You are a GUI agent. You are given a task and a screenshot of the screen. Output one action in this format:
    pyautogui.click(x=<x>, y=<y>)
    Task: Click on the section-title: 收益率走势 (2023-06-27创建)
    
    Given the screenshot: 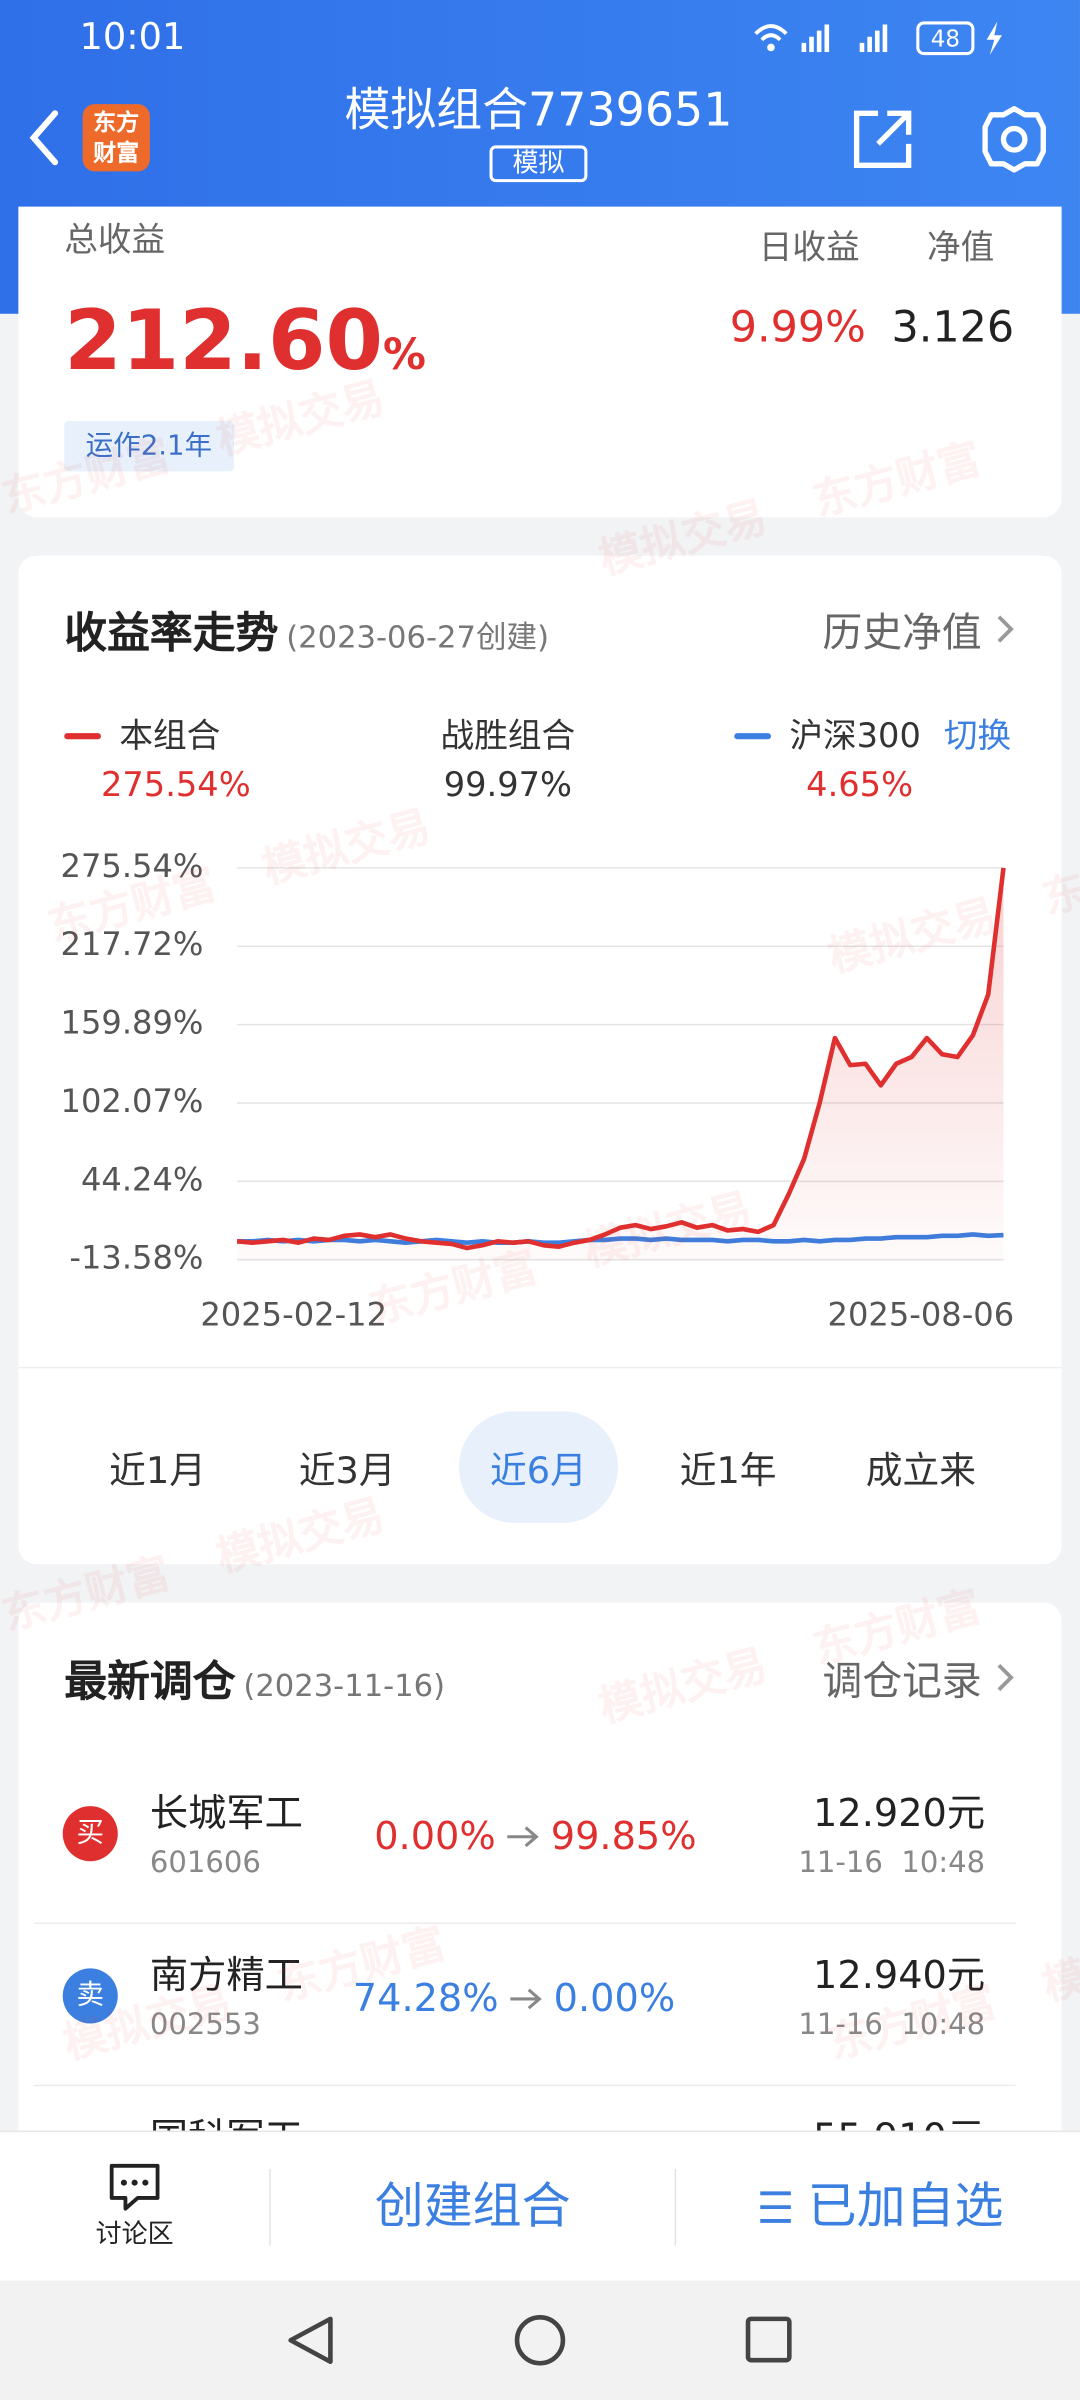 What is the action you would take?
    pyautogui.click(x=307, y=633)
    